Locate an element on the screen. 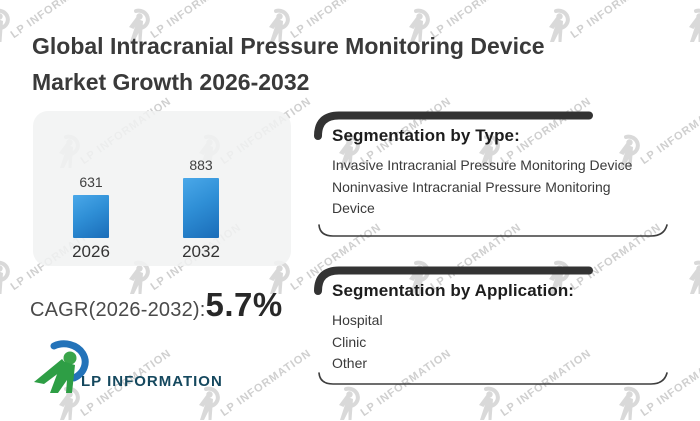  bar-group-2026: 631 is located at coordinates (91, 206).